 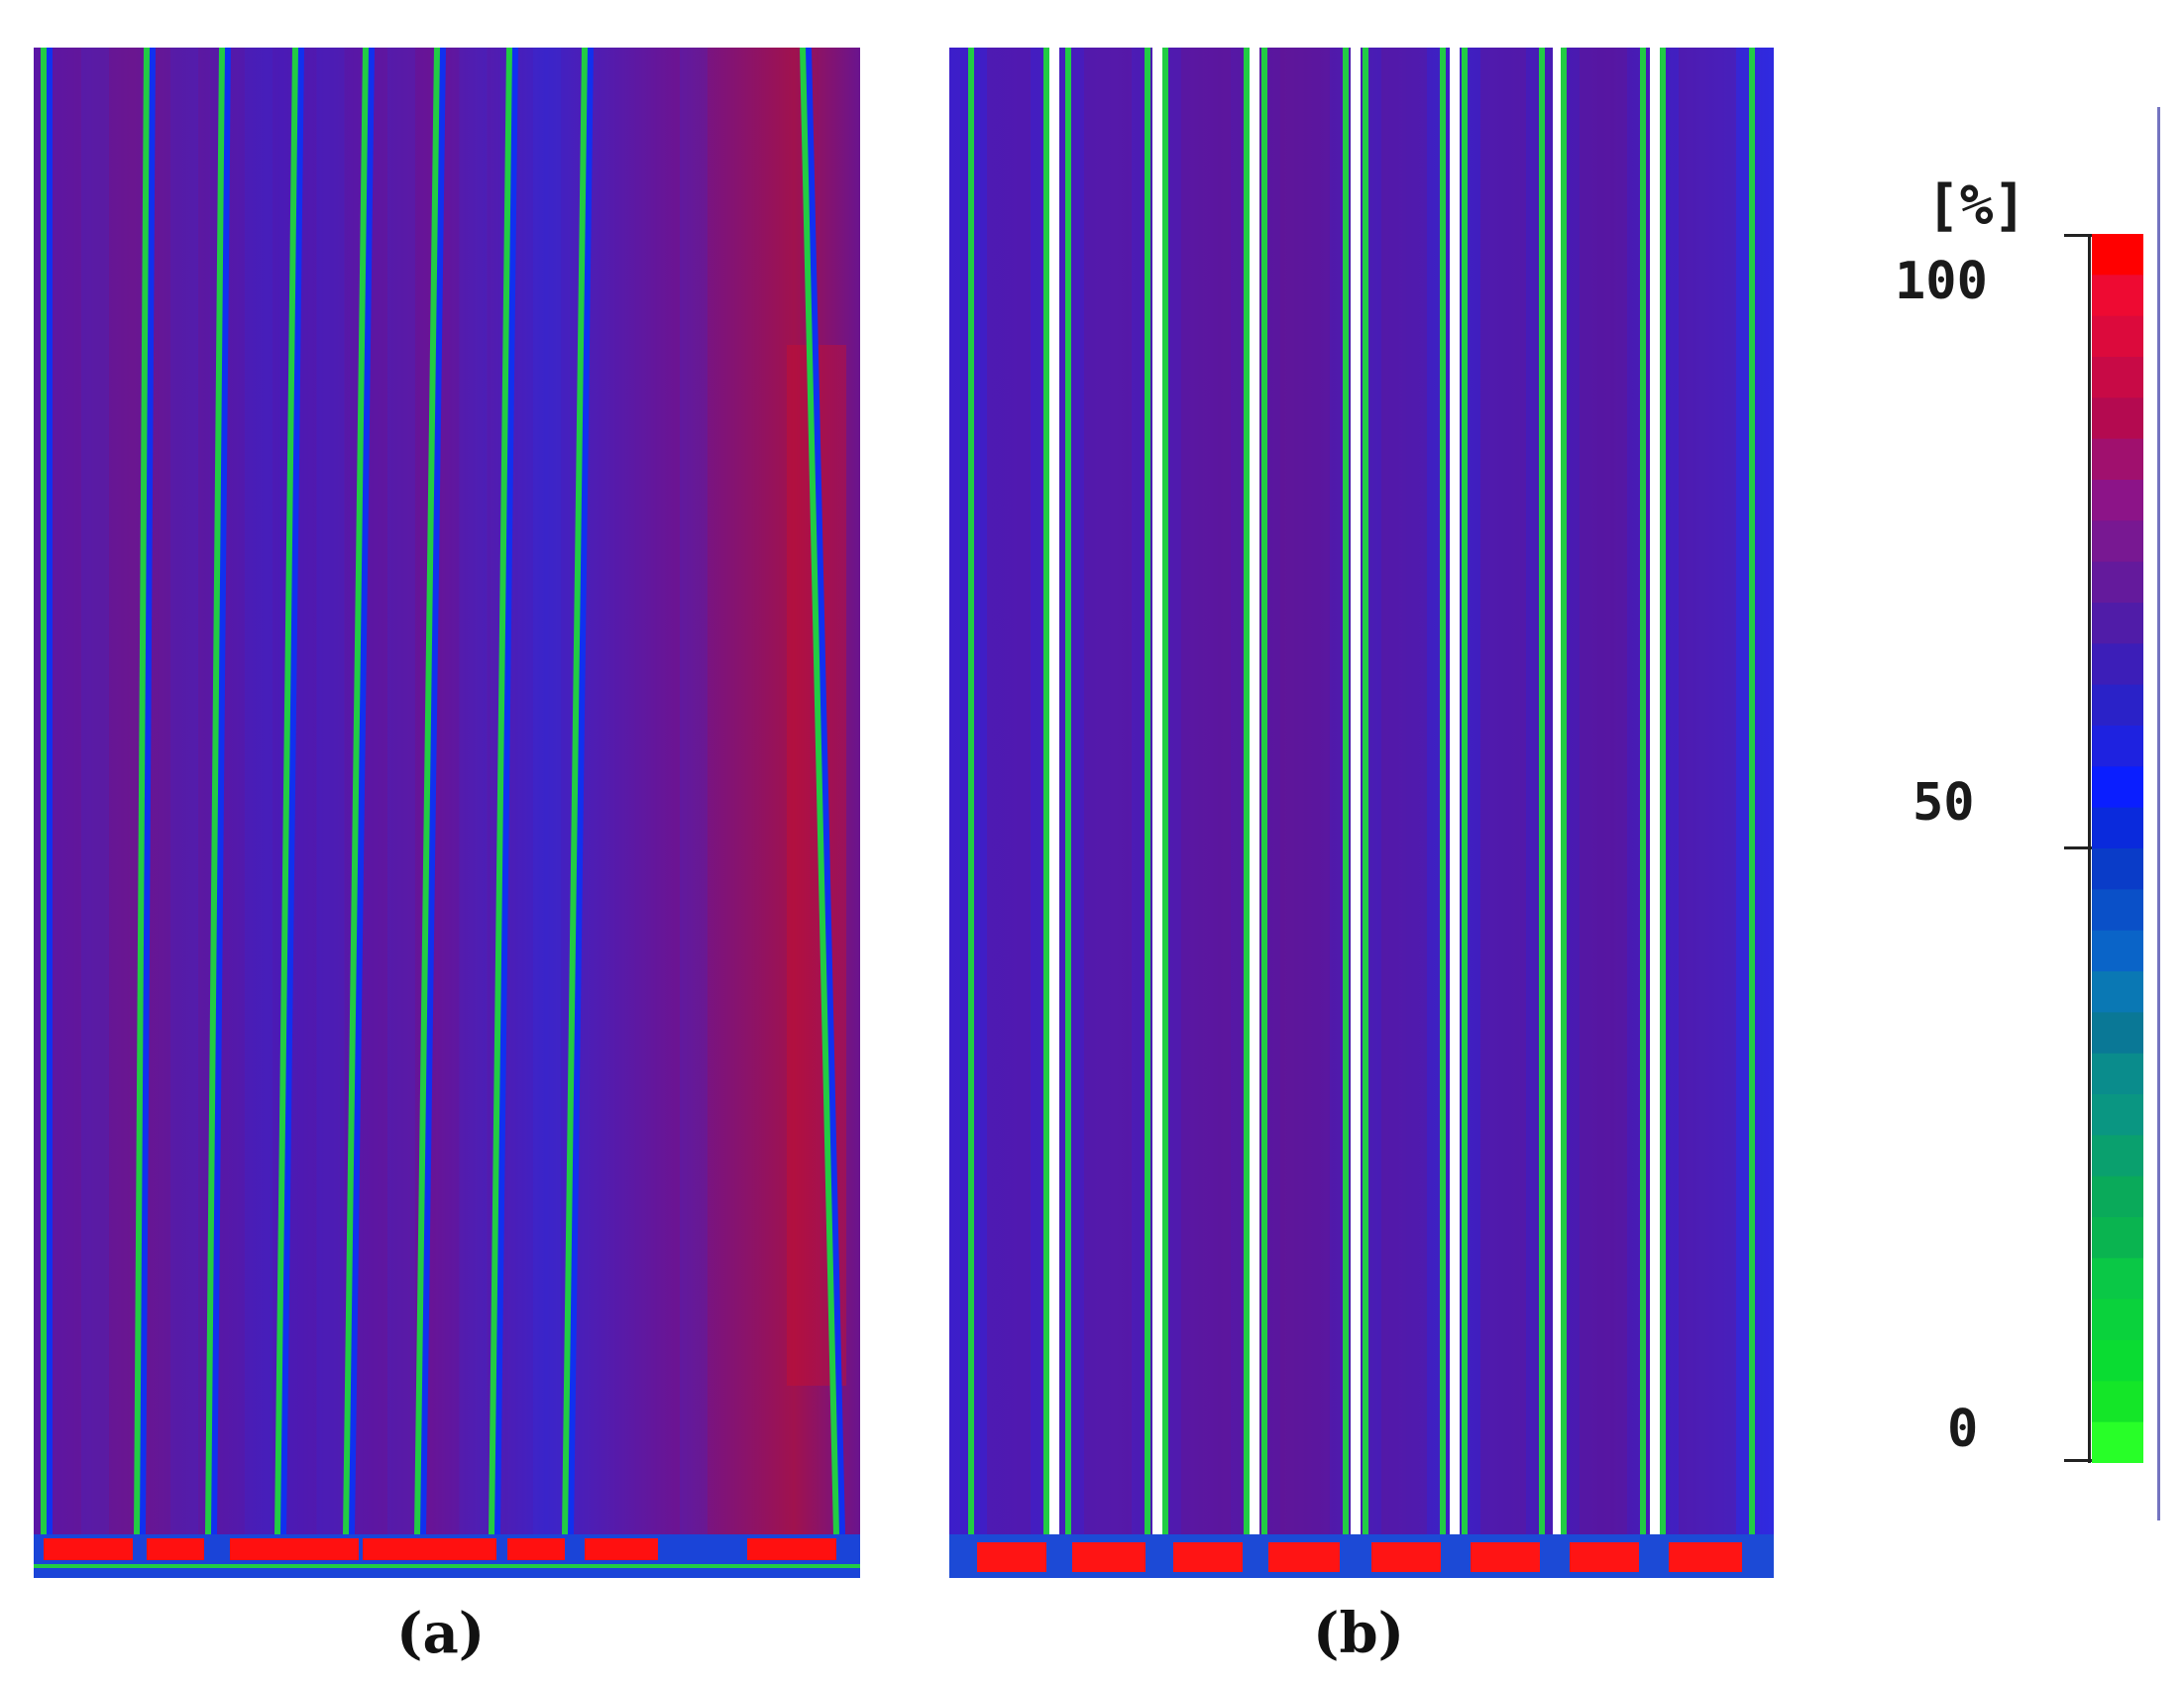 I want to click on colorbar-label-0: 0, so click(x=1963, y=1429).